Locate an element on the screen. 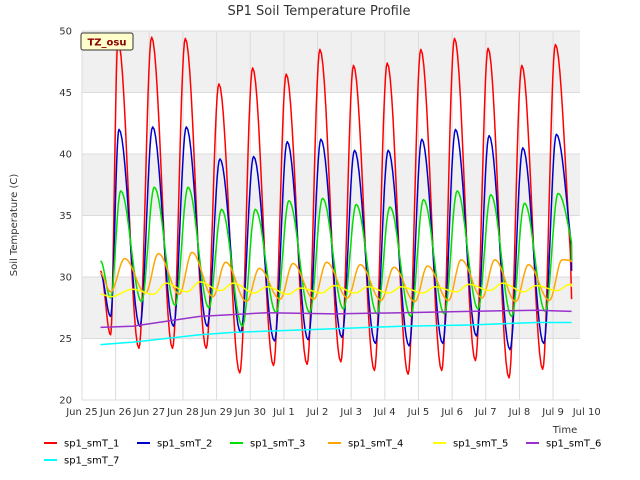 This screenshot has height=480, width=640. legend-label: sp1_smT_5 is located at coordinates (480, 444).